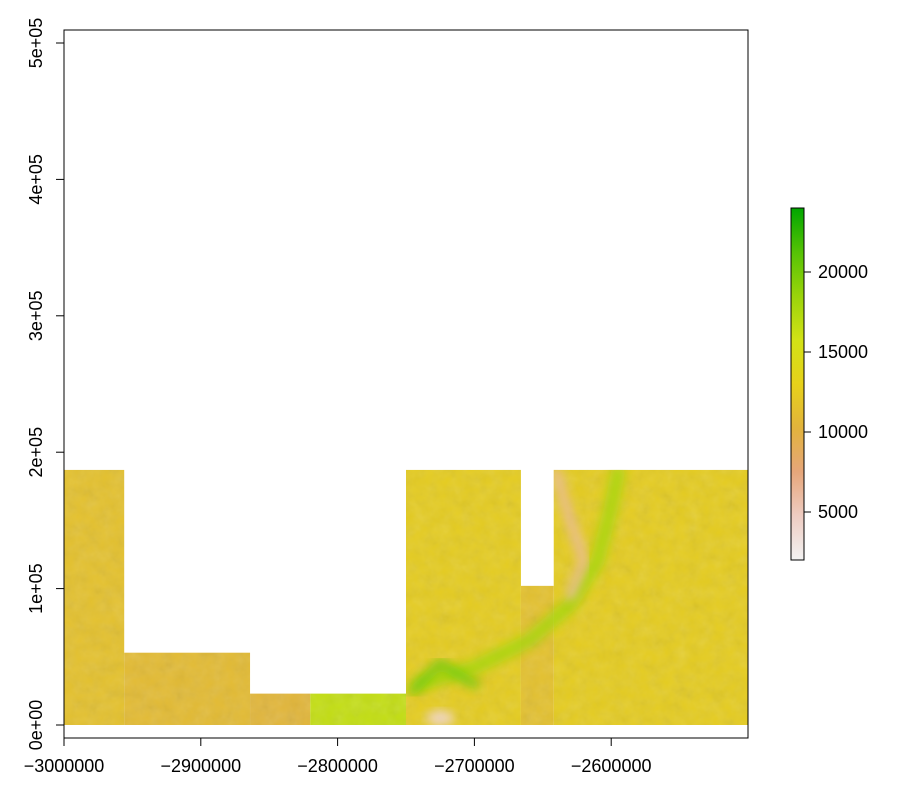  Describe the element at coordinates (337, 766) in the screenshot. I see `x-tick-label: −2800000` at that location.